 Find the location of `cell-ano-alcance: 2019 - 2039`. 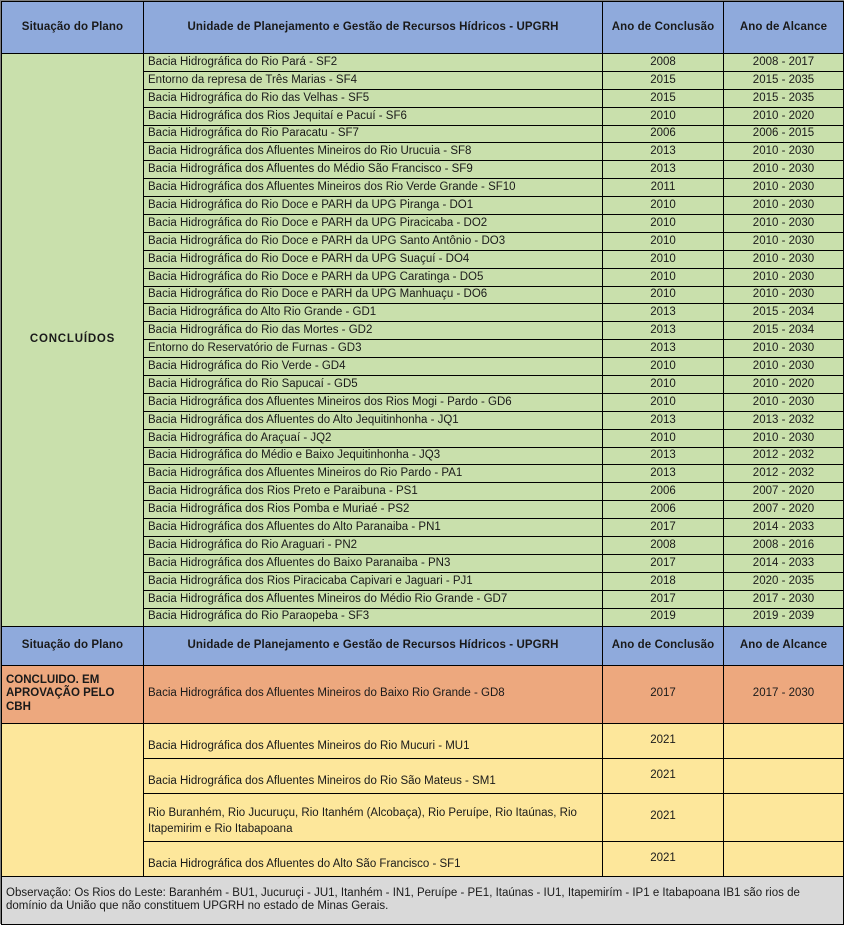

cell-ano-alcance: 2019 - 2039 is located at coordinates (783, 617).